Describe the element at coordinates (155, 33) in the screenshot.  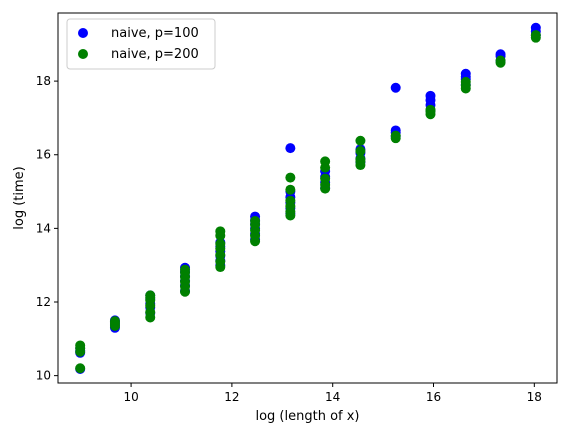
I see `legend-label-naive-p100: naive, p=100` at that location.